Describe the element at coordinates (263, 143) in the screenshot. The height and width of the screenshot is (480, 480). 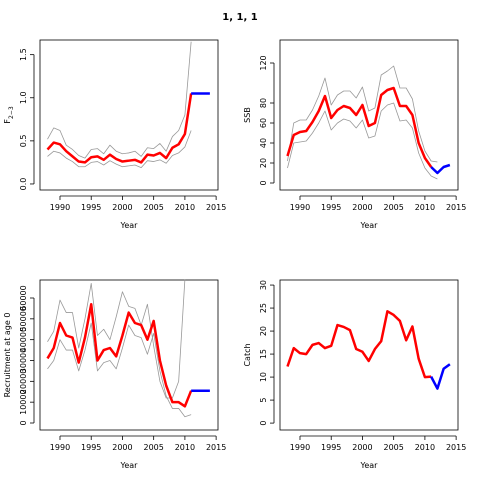
I see `y-tick-label: 40` at that location.